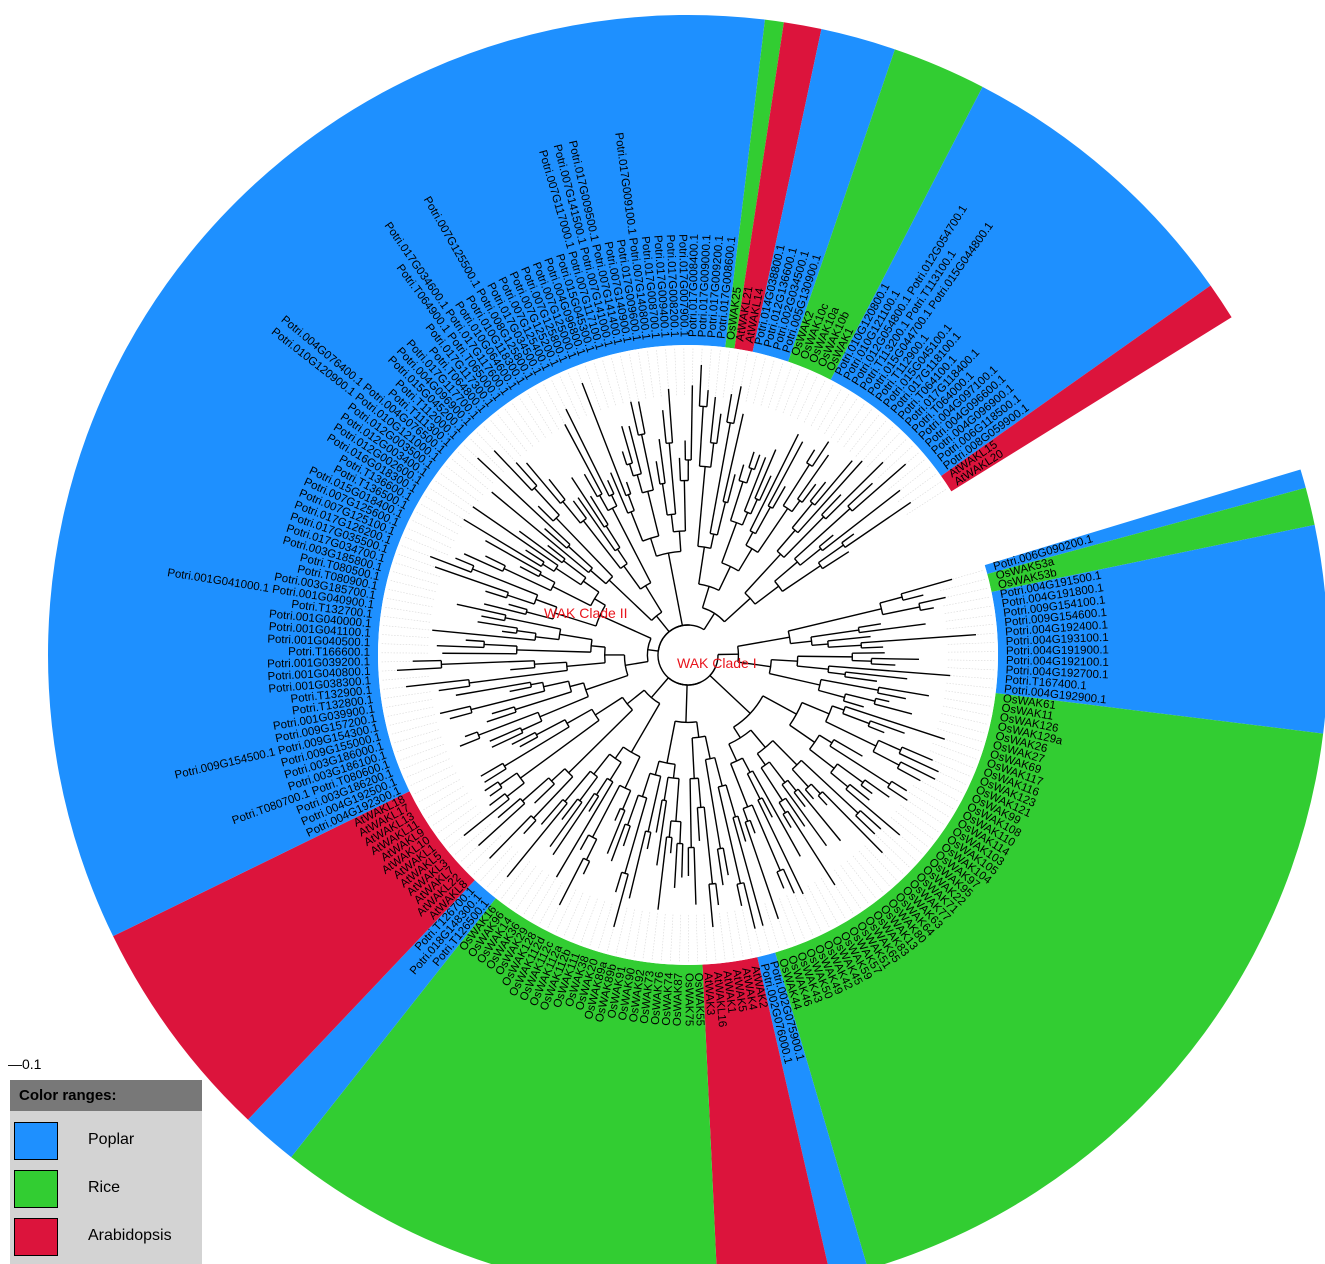  Describe the element at coordinates (318, 663) in the screenshot. I see `leaf-label: Potri.001G039200.1` at that location.